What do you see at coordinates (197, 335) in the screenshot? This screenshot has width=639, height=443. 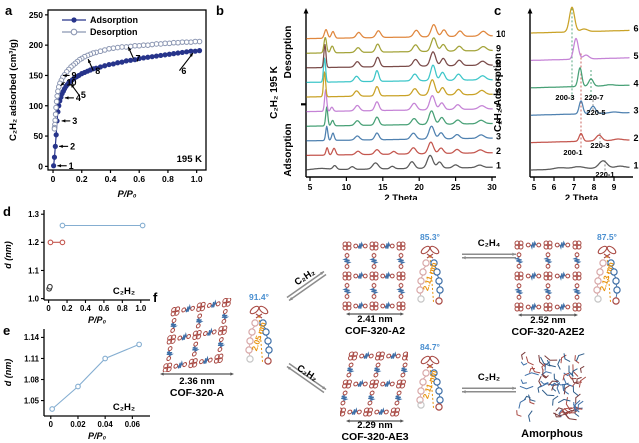 I see `cof-320-a-structure` at bounding box center [197, 335].